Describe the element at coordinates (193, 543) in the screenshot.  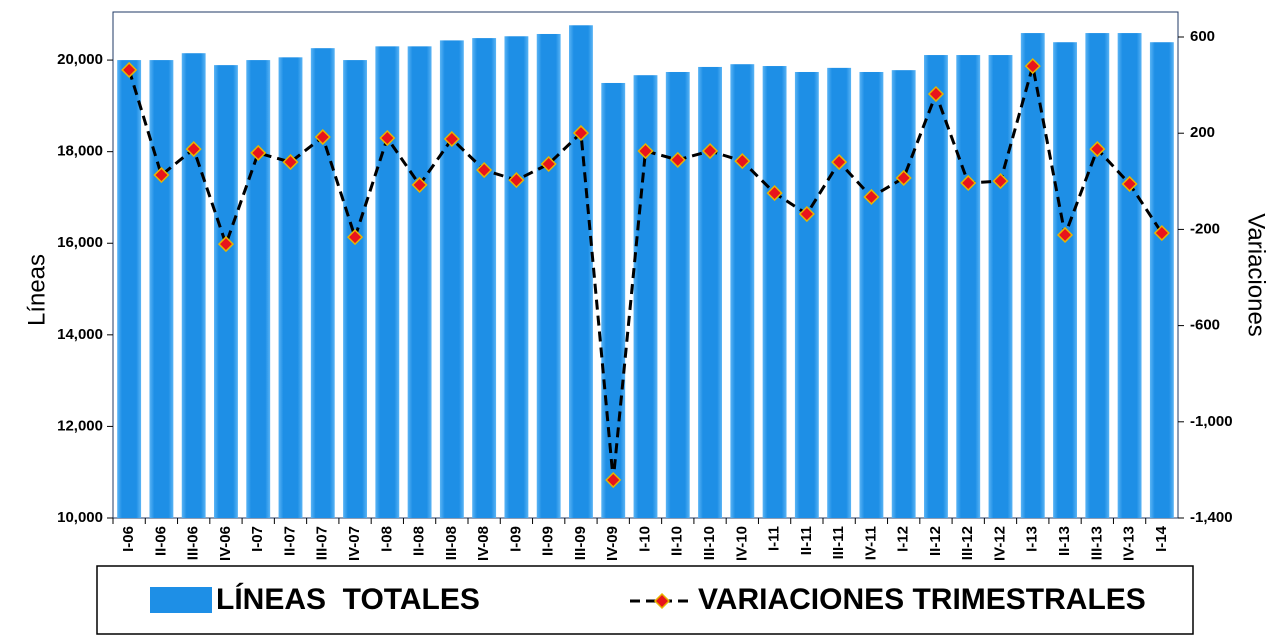
I see `x-tick-label: III-06` at that location.